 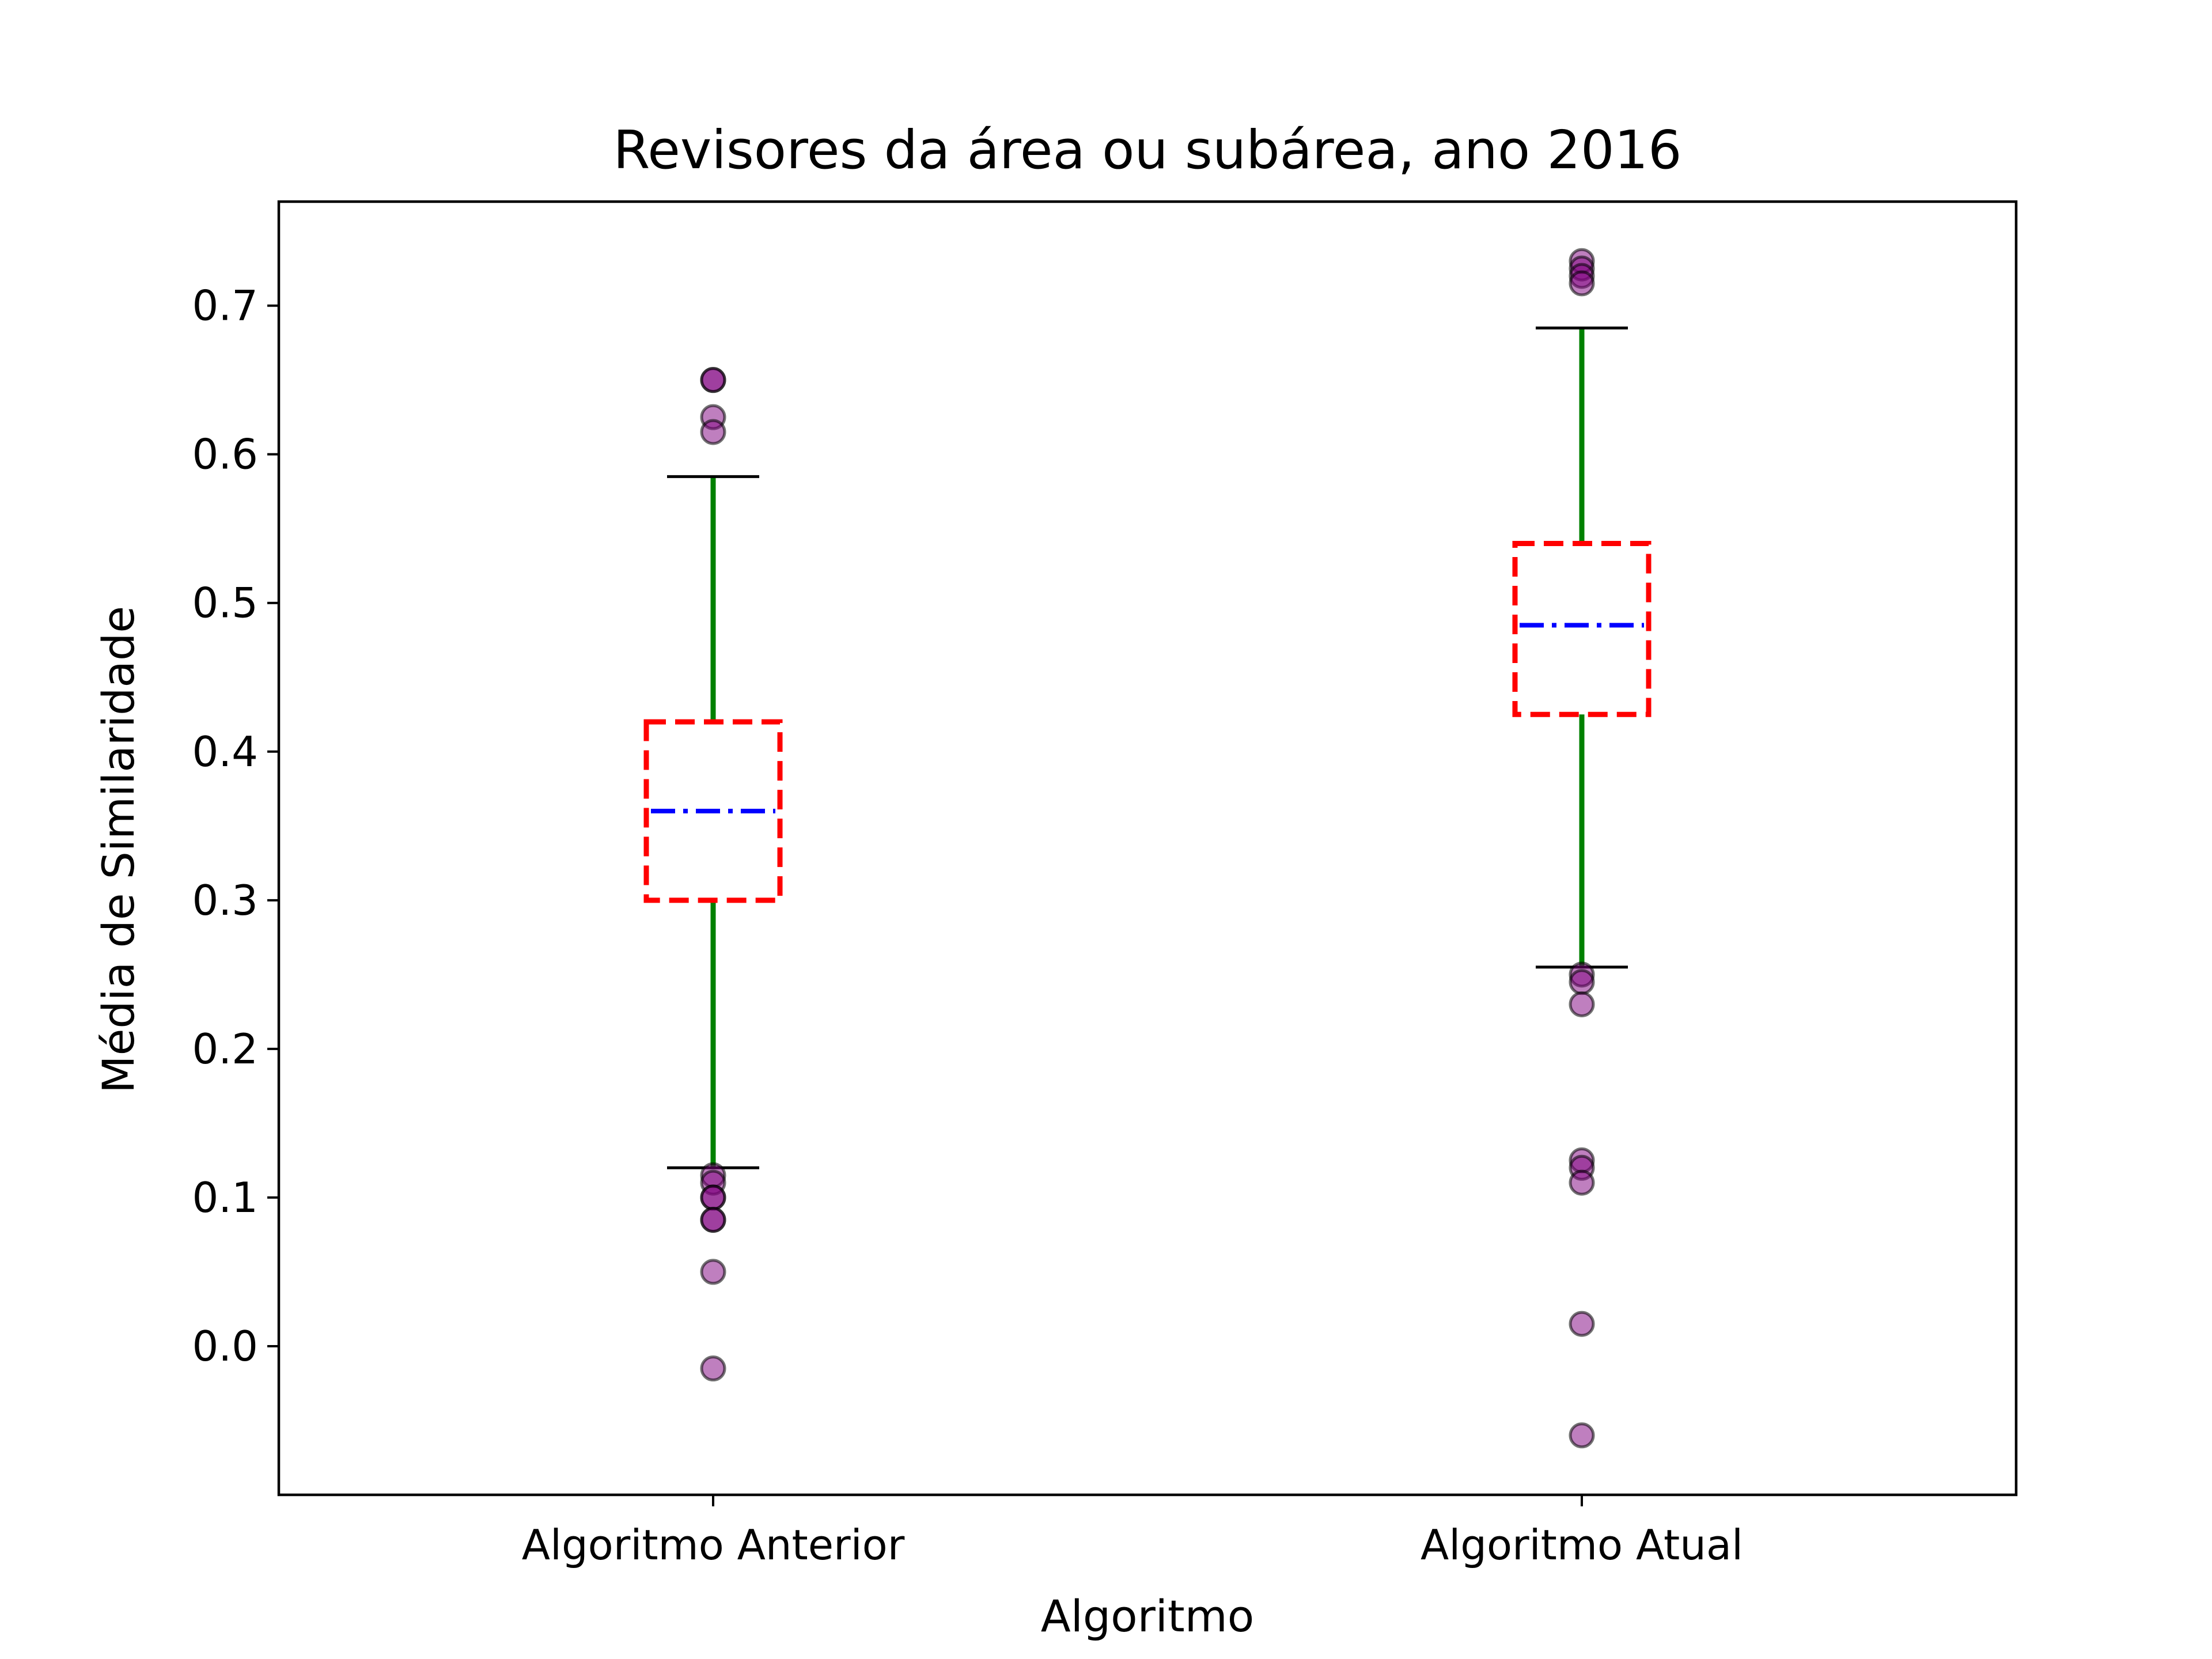 What do you see at coordinates (1582, 1545) in the screenshot?
I see `x-tick-label: Algoritmo Atual` at bounding box center [1582, 1545].